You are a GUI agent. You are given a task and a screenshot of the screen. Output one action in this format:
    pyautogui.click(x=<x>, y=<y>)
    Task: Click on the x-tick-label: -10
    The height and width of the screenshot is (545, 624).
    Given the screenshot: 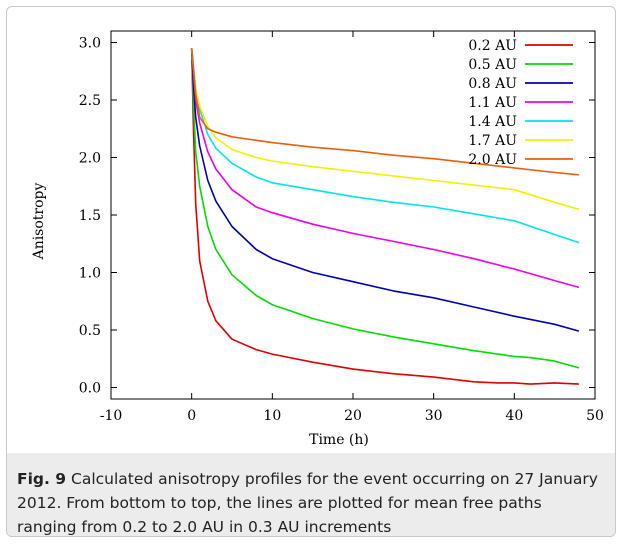 What is the action you would take?
    pyautogui.click(x=111, y=416)
    